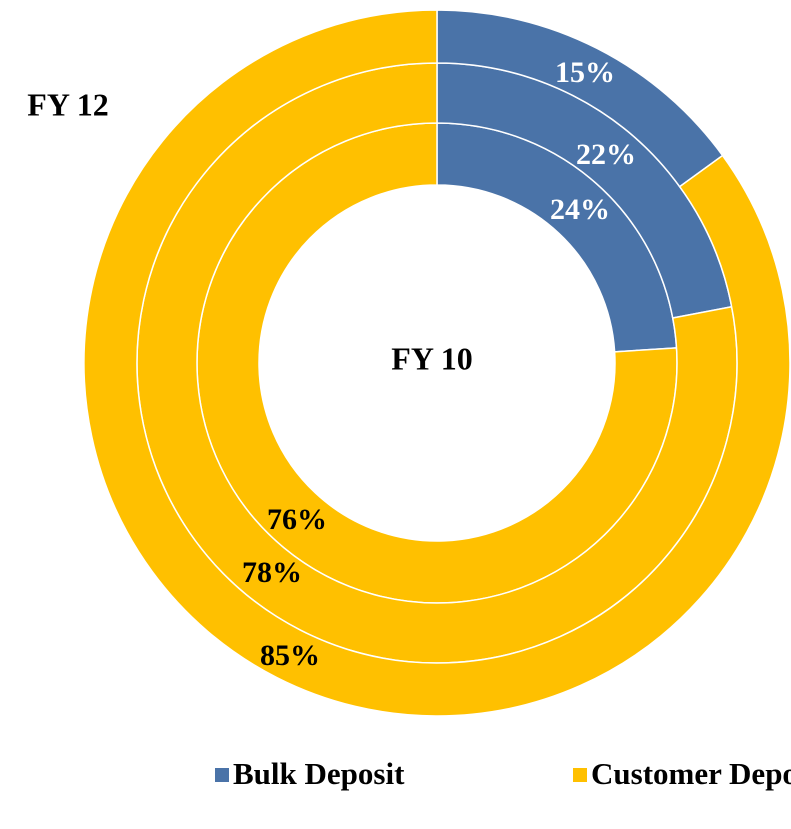  I want to click on data-label: 24%, so click(580, 209).